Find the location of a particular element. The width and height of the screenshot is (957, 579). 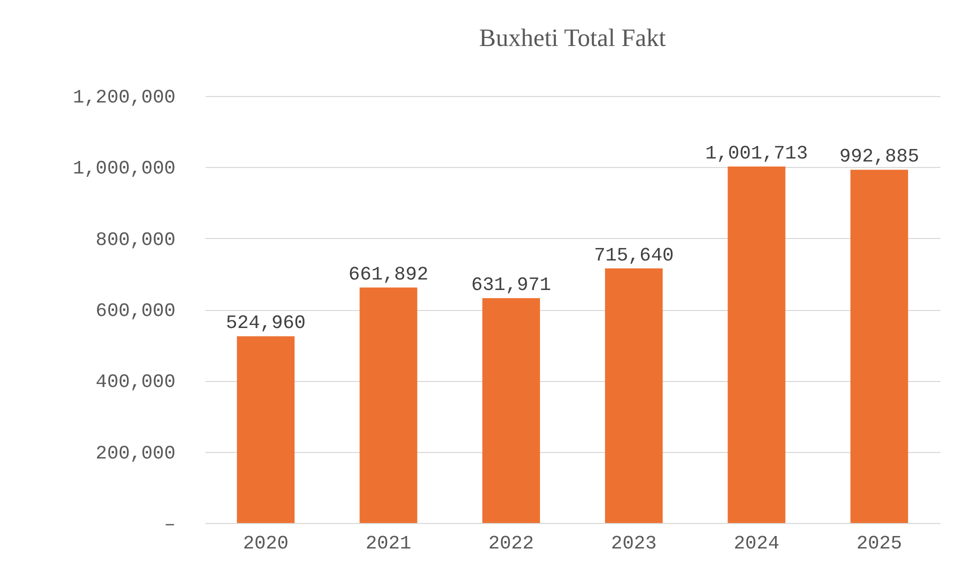

x-tick-label: 2024 is located at coordinates (757, 543).